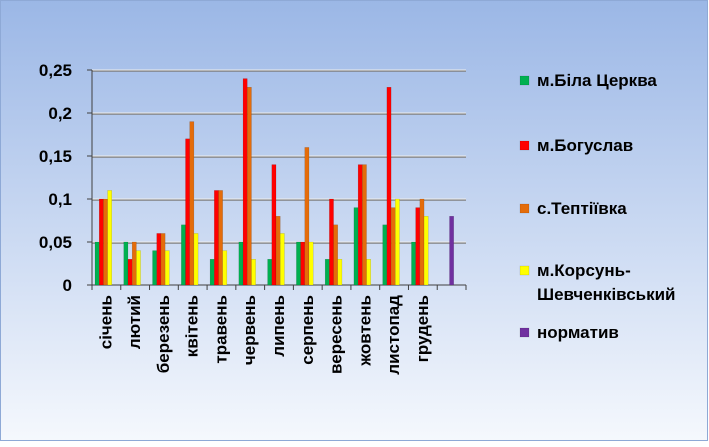 This screenshot has height=447, width=709. I want to click on y-tick-label: 0, so click(67, 285).